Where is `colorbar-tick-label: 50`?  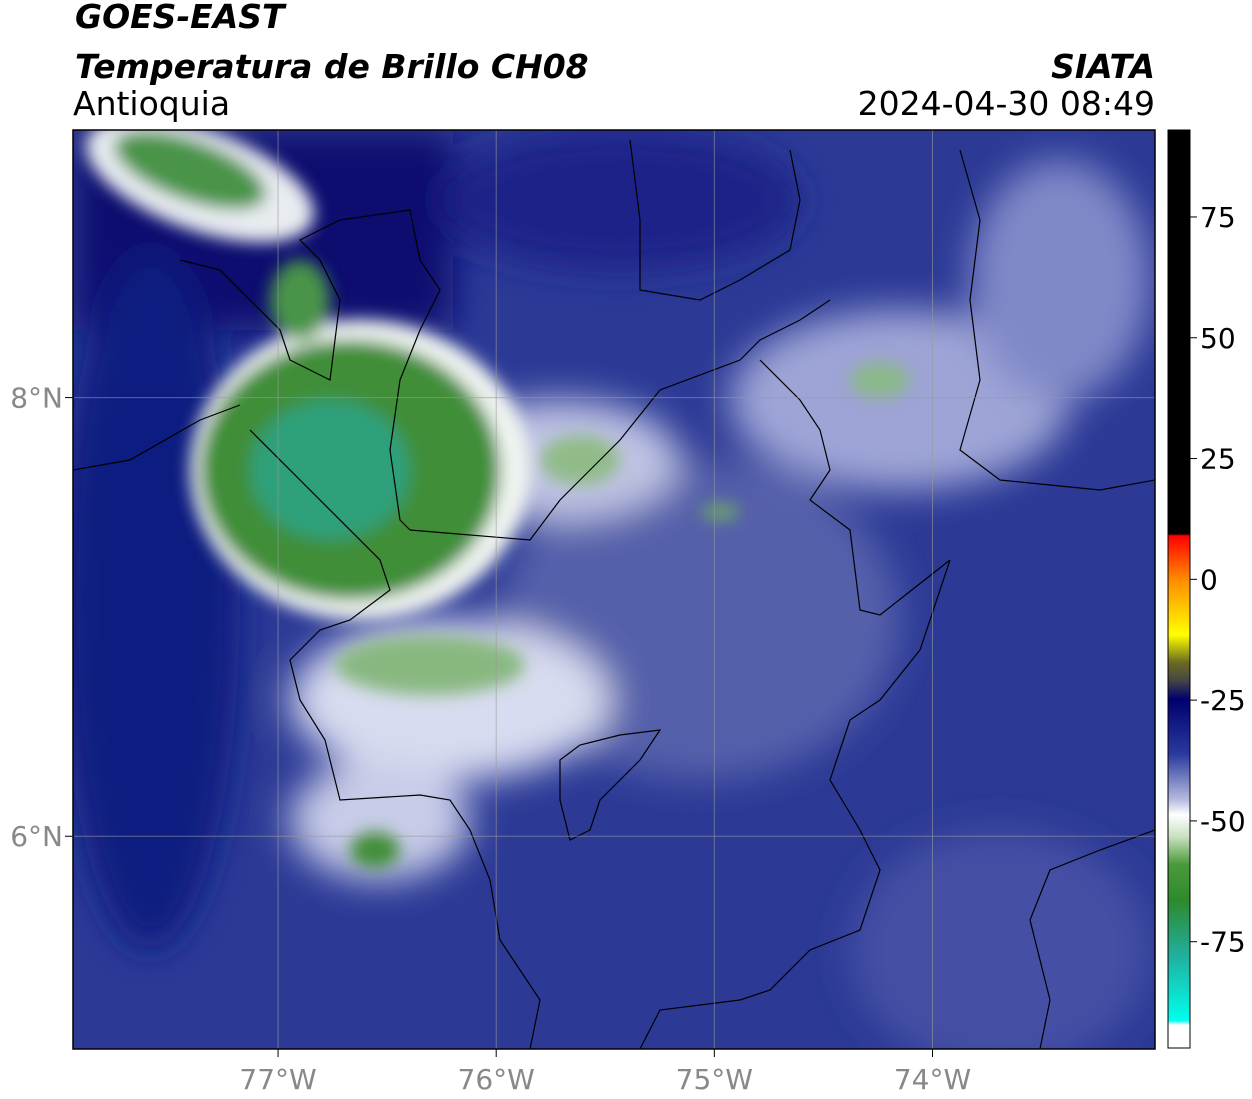 colorbar-tick-label: 50 is located at coordinates (1218, 338).